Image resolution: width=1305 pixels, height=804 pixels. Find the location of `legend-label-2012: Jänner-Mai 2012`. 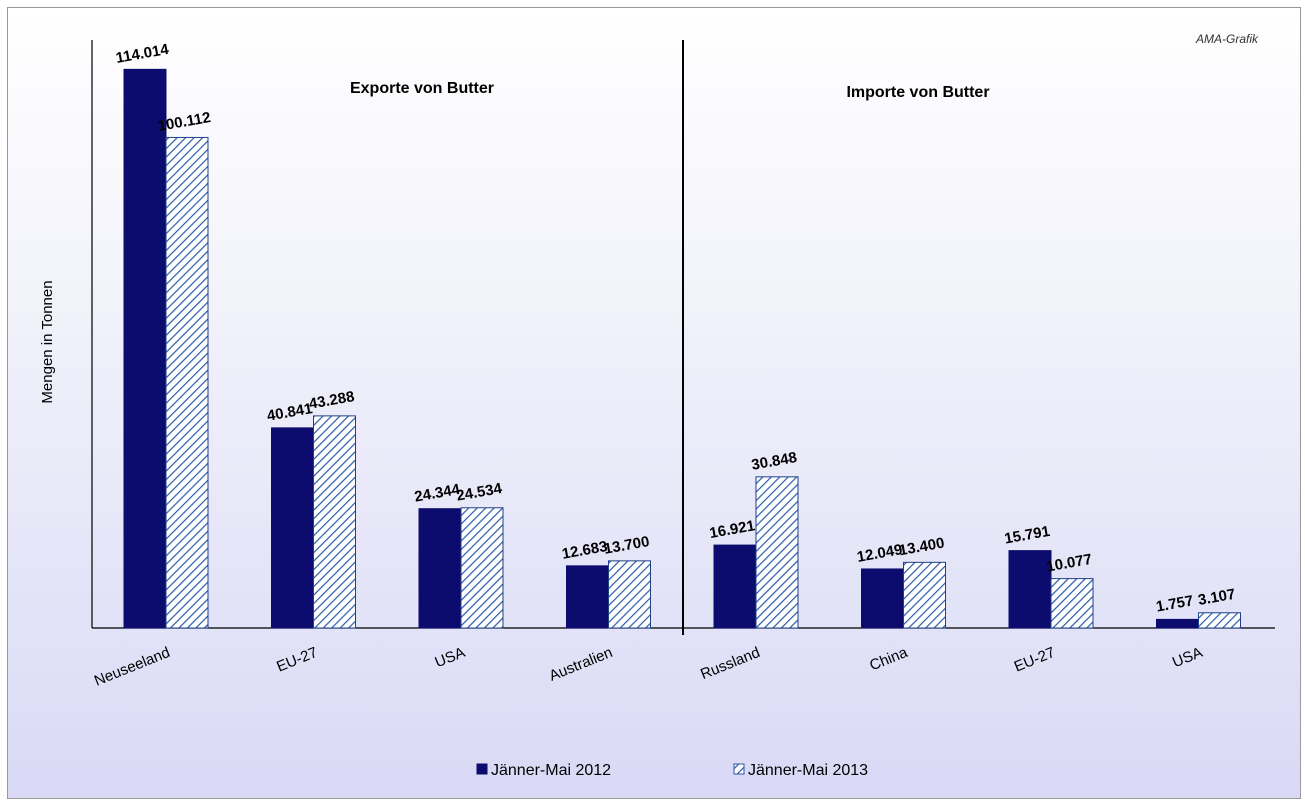

legend-label-2012: Jänner-Mai 2012 is located at coordinates (551, 770).